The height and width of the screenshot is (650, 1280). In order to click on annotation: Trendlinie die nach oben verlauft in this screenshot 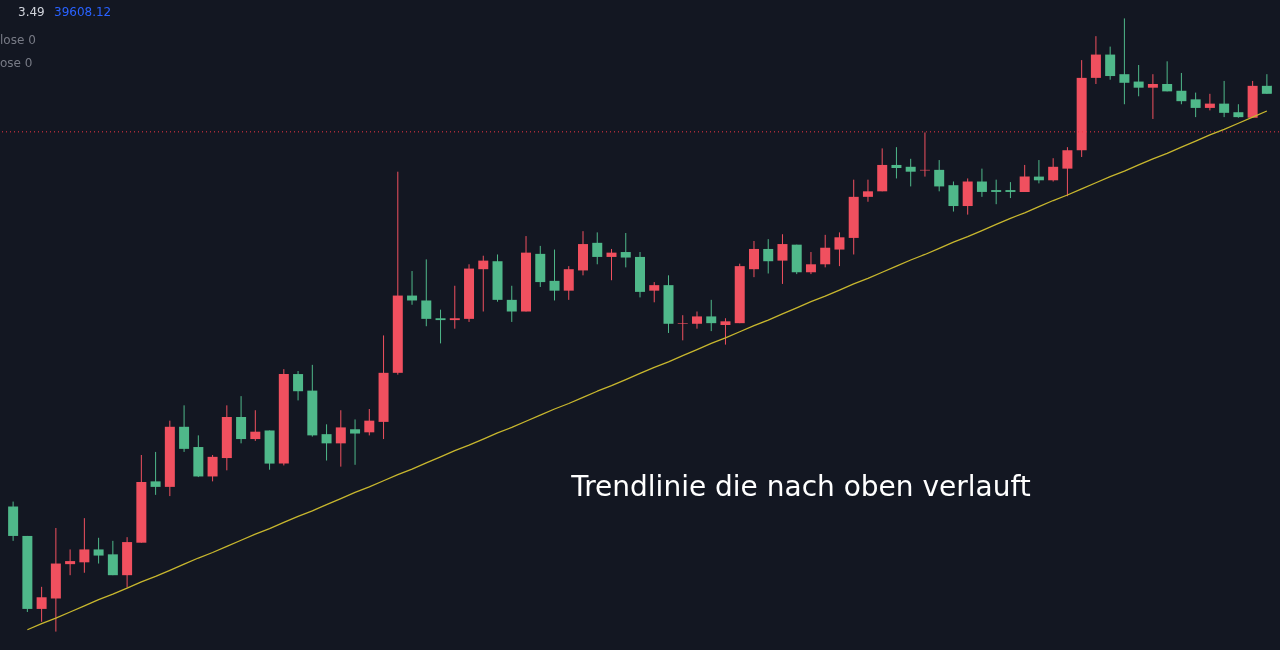, I will do `click(800, 486)`.